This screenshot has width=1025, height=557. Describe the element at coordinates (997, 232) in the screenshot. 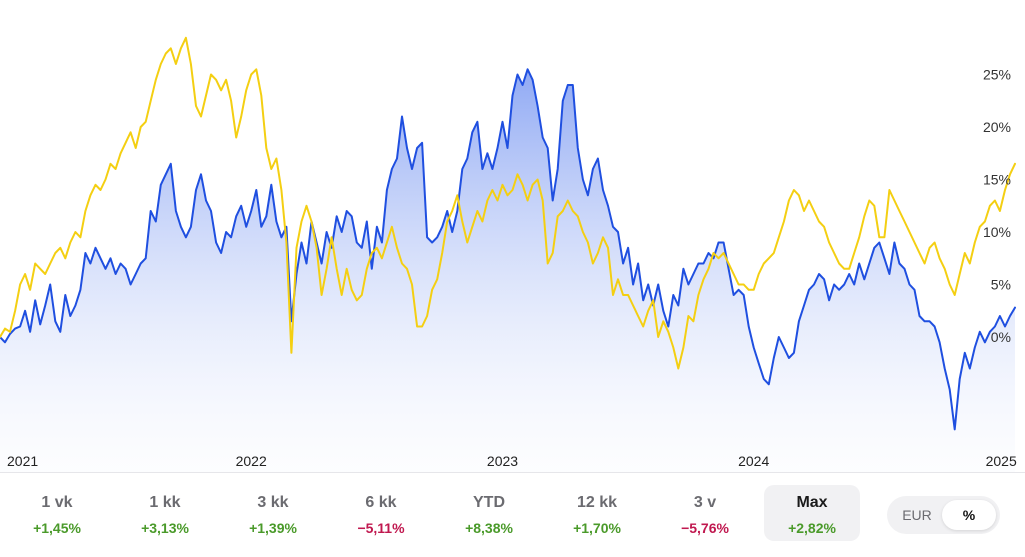

I see `y-tick-label: 10%` at that location.